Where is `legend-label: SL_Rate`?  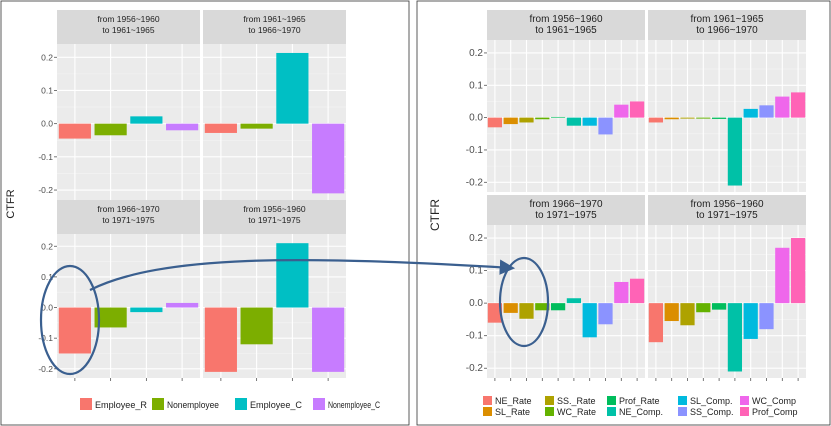 legend-label: SL_Rate is located at coordinates (512, 412).